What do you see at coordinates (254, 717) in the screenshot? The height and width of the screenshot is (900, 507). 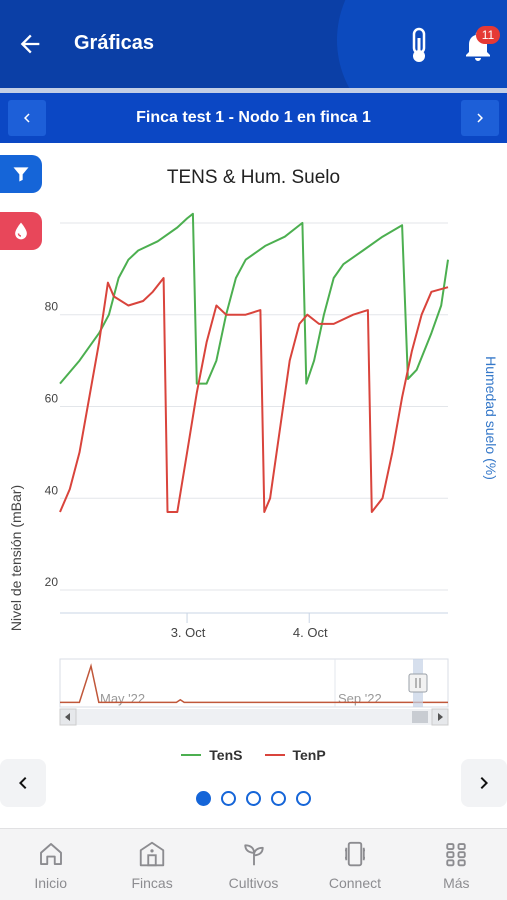 I see `navigator-scrollbar` at bounding box center [254, 717].